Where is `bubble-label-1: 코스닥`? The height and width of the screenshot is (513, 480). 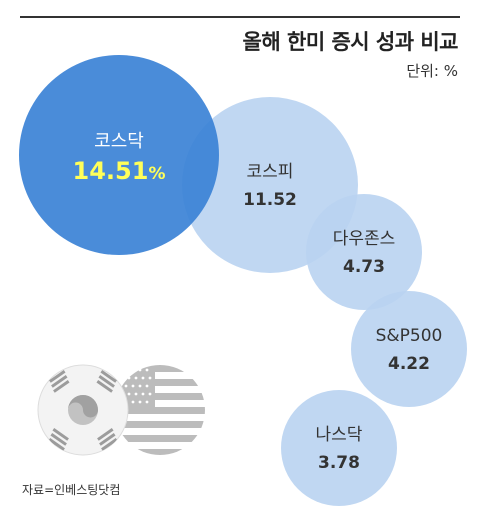
bubble-label-1: 코스닥 is located at coordinates (119, 141).